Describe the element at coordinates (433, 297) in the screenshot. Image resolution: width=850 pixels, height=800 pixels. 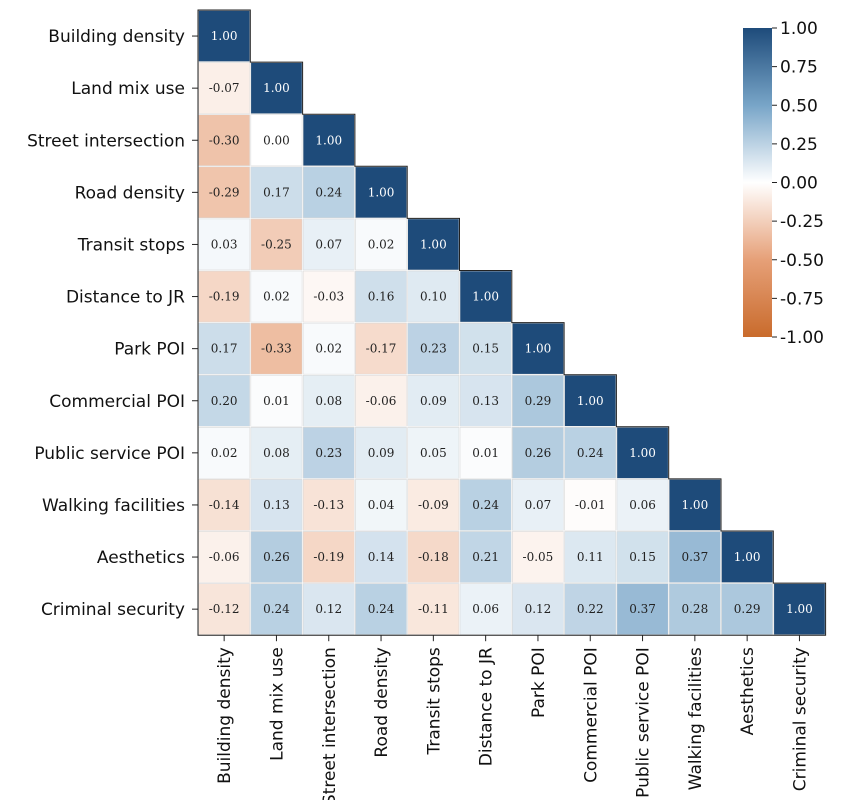
I see `cell-value: 0.10` at that location.